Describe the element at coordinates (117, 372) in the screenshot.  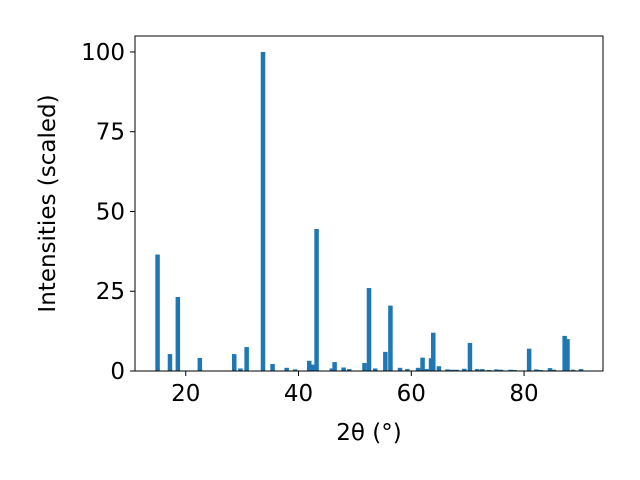
I see `y-tick-label: 0` at that location.